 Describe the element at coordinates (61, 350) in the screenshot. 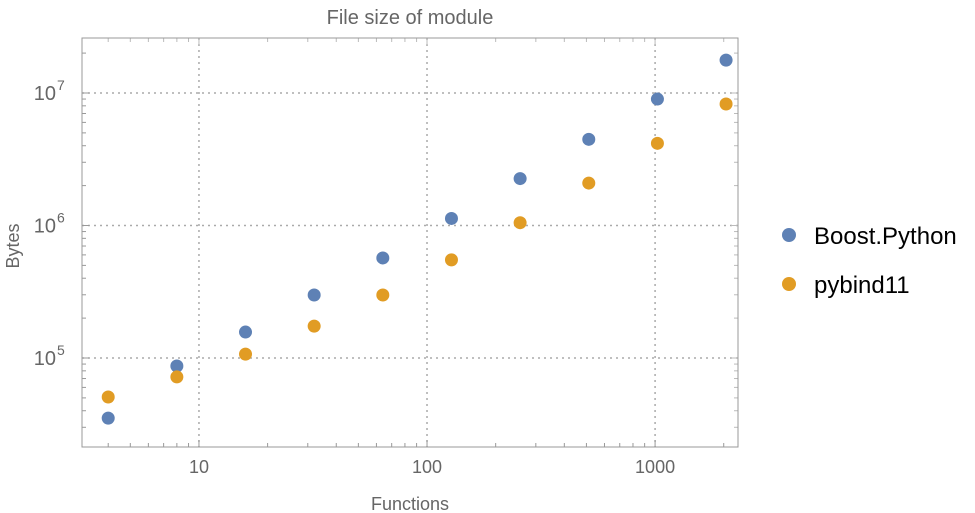

I see `y-tick-exponent: 5` at that location.